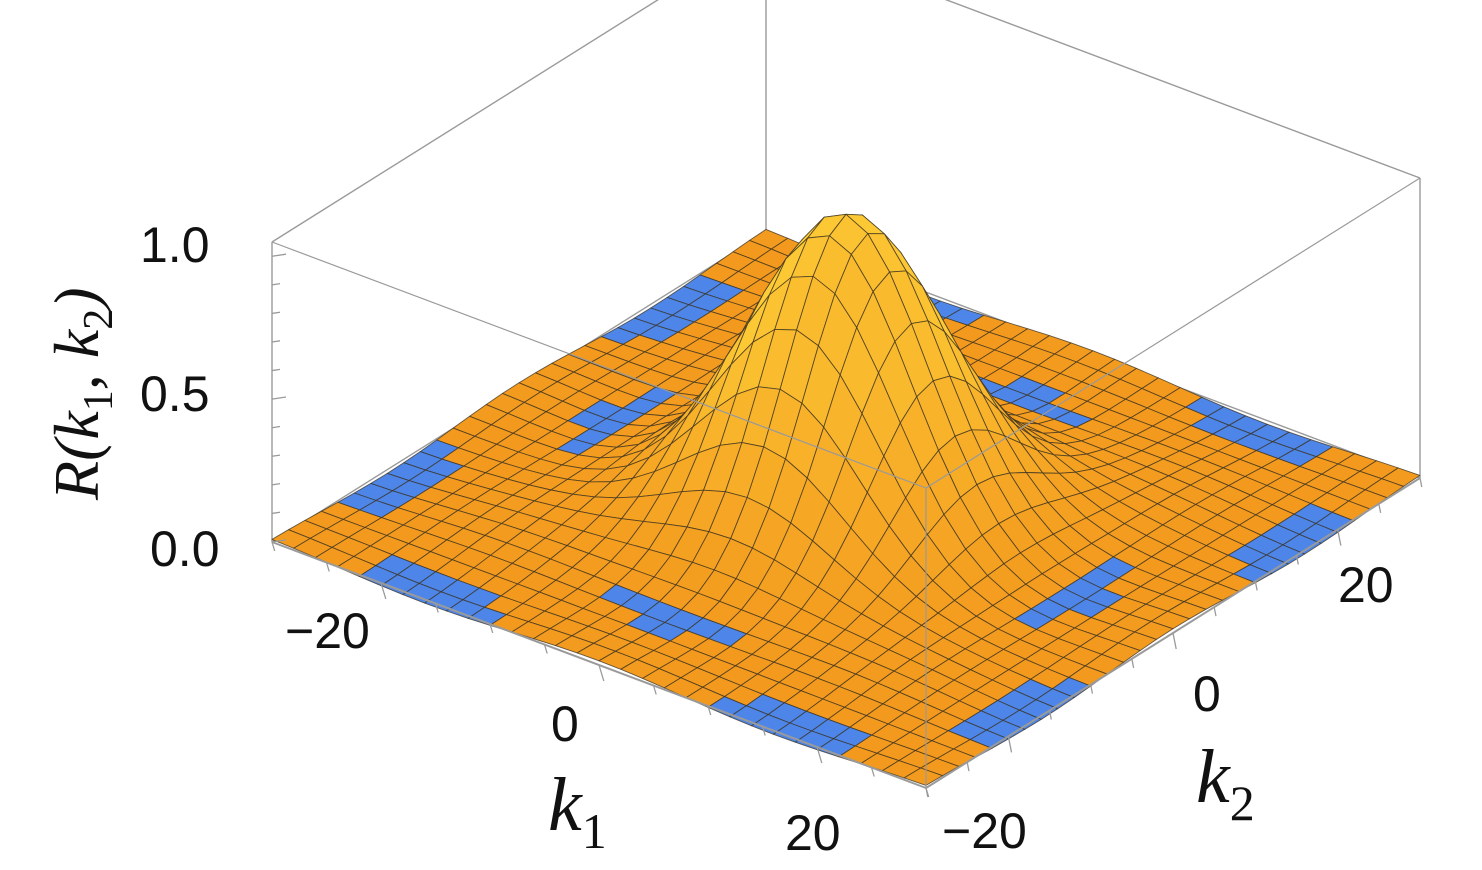  I want to click on x-tick-labels: −20 0 20, so click(563, 732).